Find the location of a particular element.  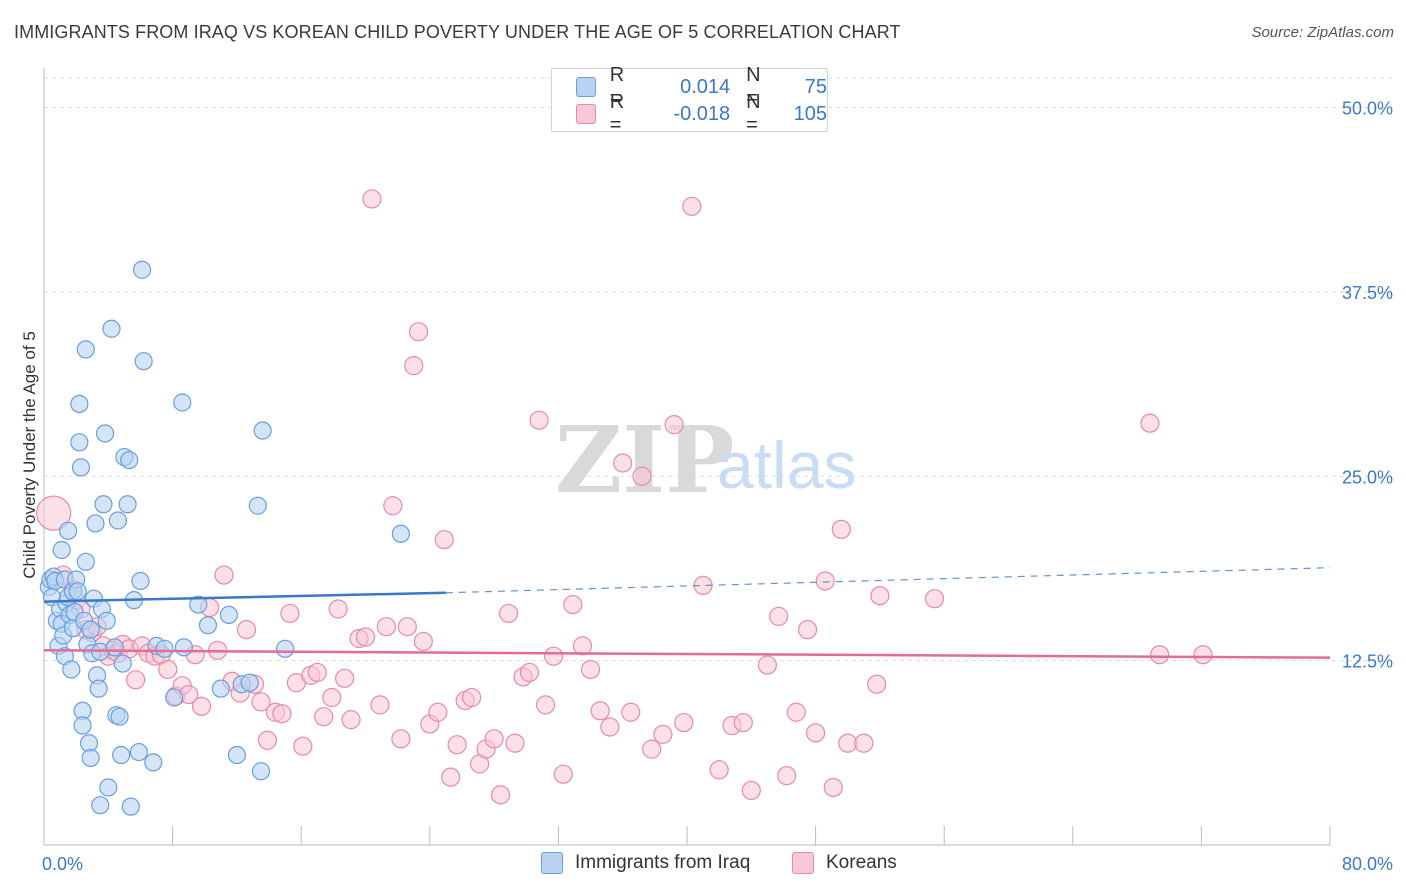

watermark: ZIP atlas is located at coordinates (705, 460).